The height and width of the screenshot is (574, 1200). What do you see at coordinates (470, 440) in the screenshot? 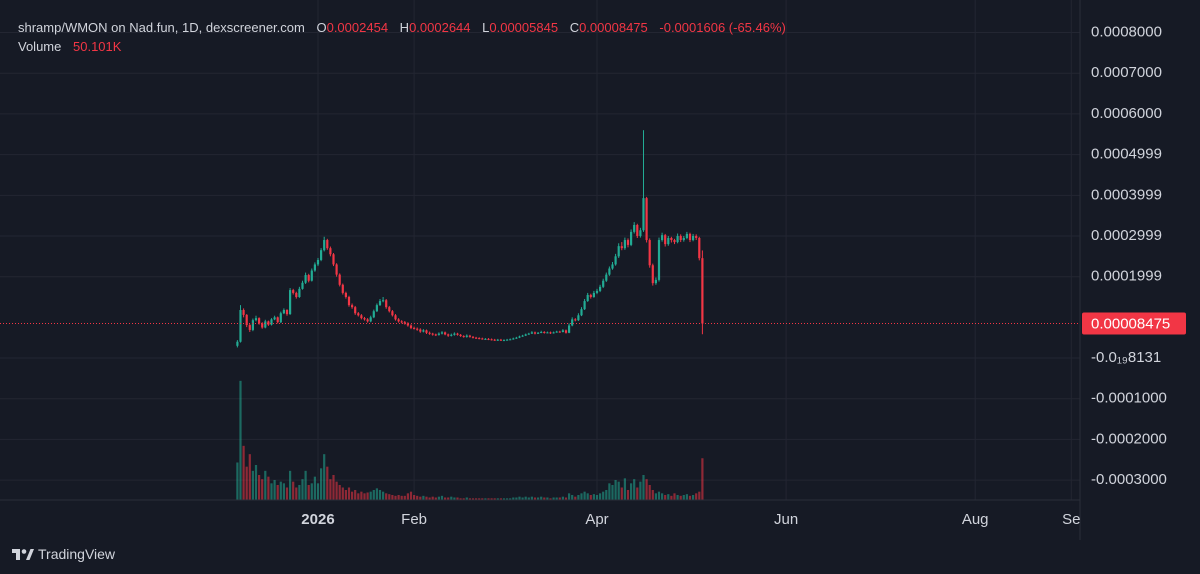
I see `volume-pane` at bounding box center [470, 440].